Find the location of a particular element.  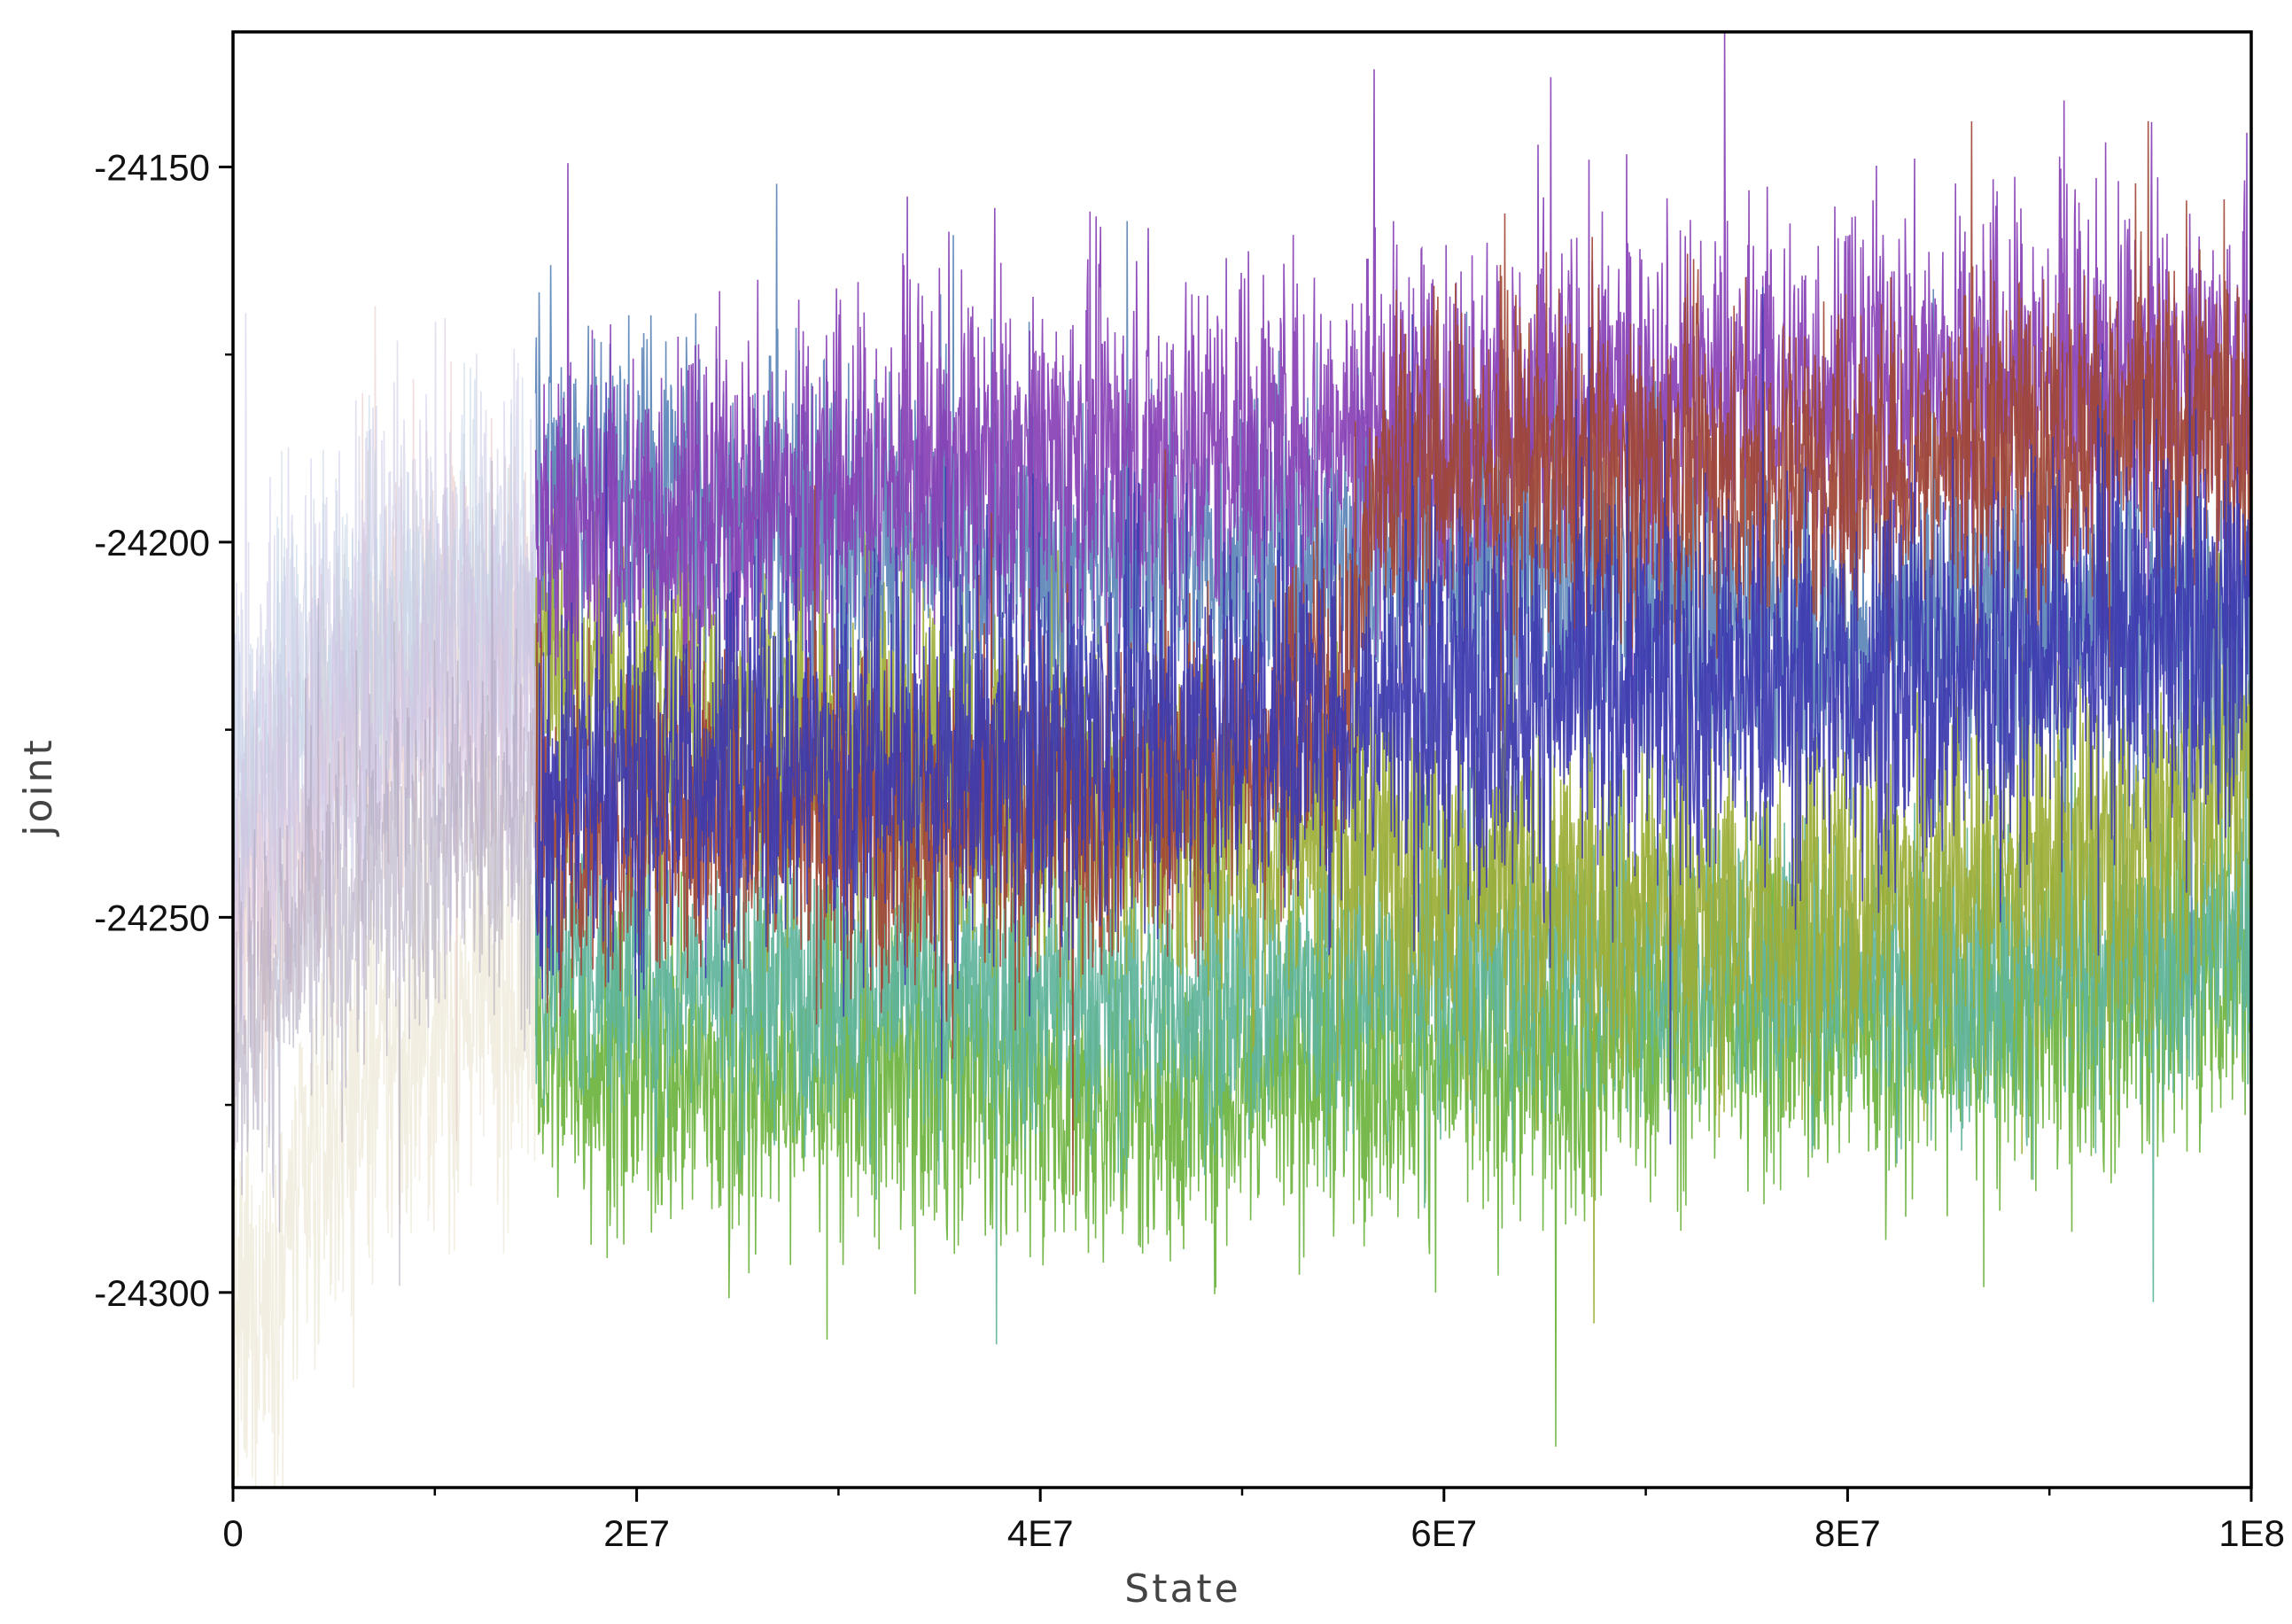

x-tick-label: 4E7 is located at coordinates (1040, 1533).